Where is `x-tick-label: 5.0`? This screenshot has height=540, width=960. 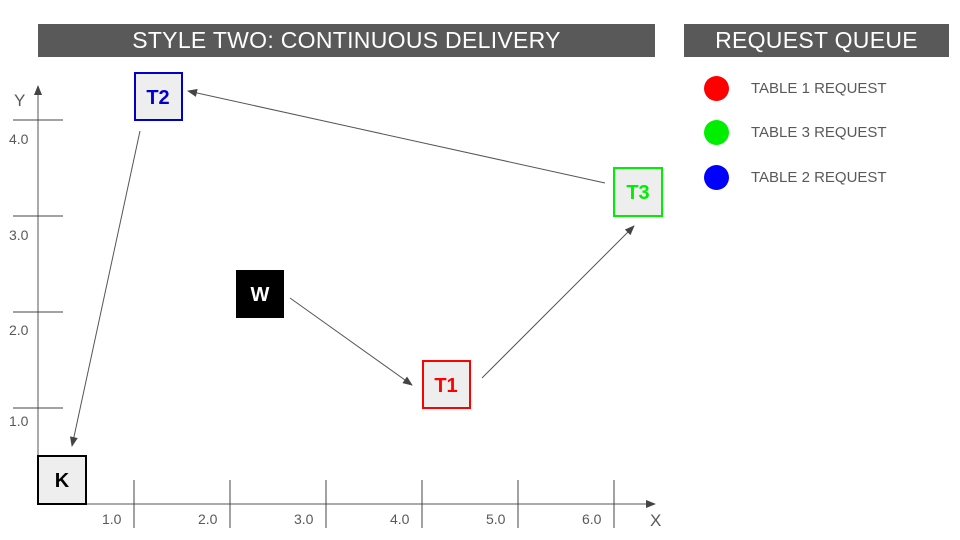 x-tick-label: 5.0 is located at coordinates (496, 519).